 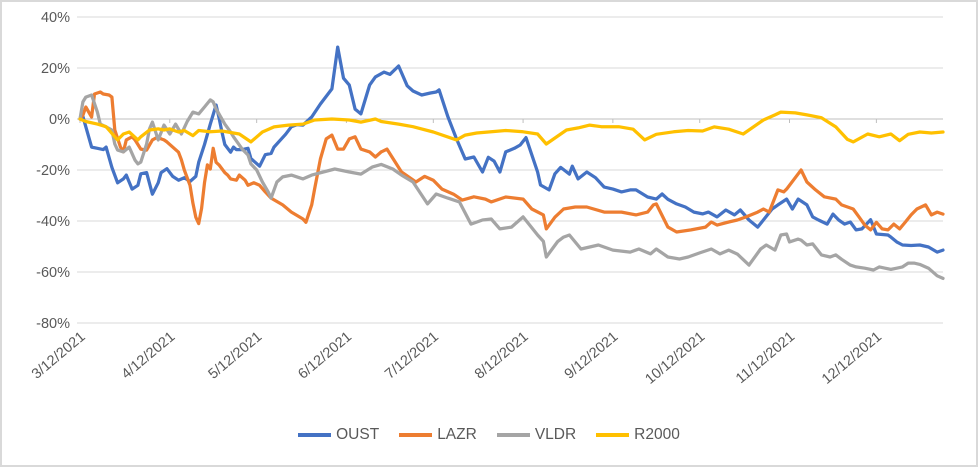 I want to click on legend-item-vldr: VLDR, so click(x=536, y=435).